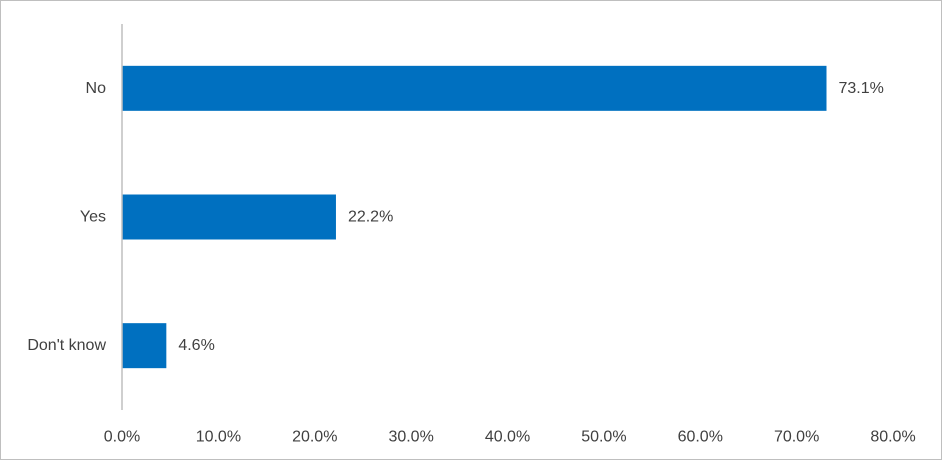  Describe the element at coordinates (700, 437) in the screenshot. I see `x-tick-label: 60.0%` at that location.